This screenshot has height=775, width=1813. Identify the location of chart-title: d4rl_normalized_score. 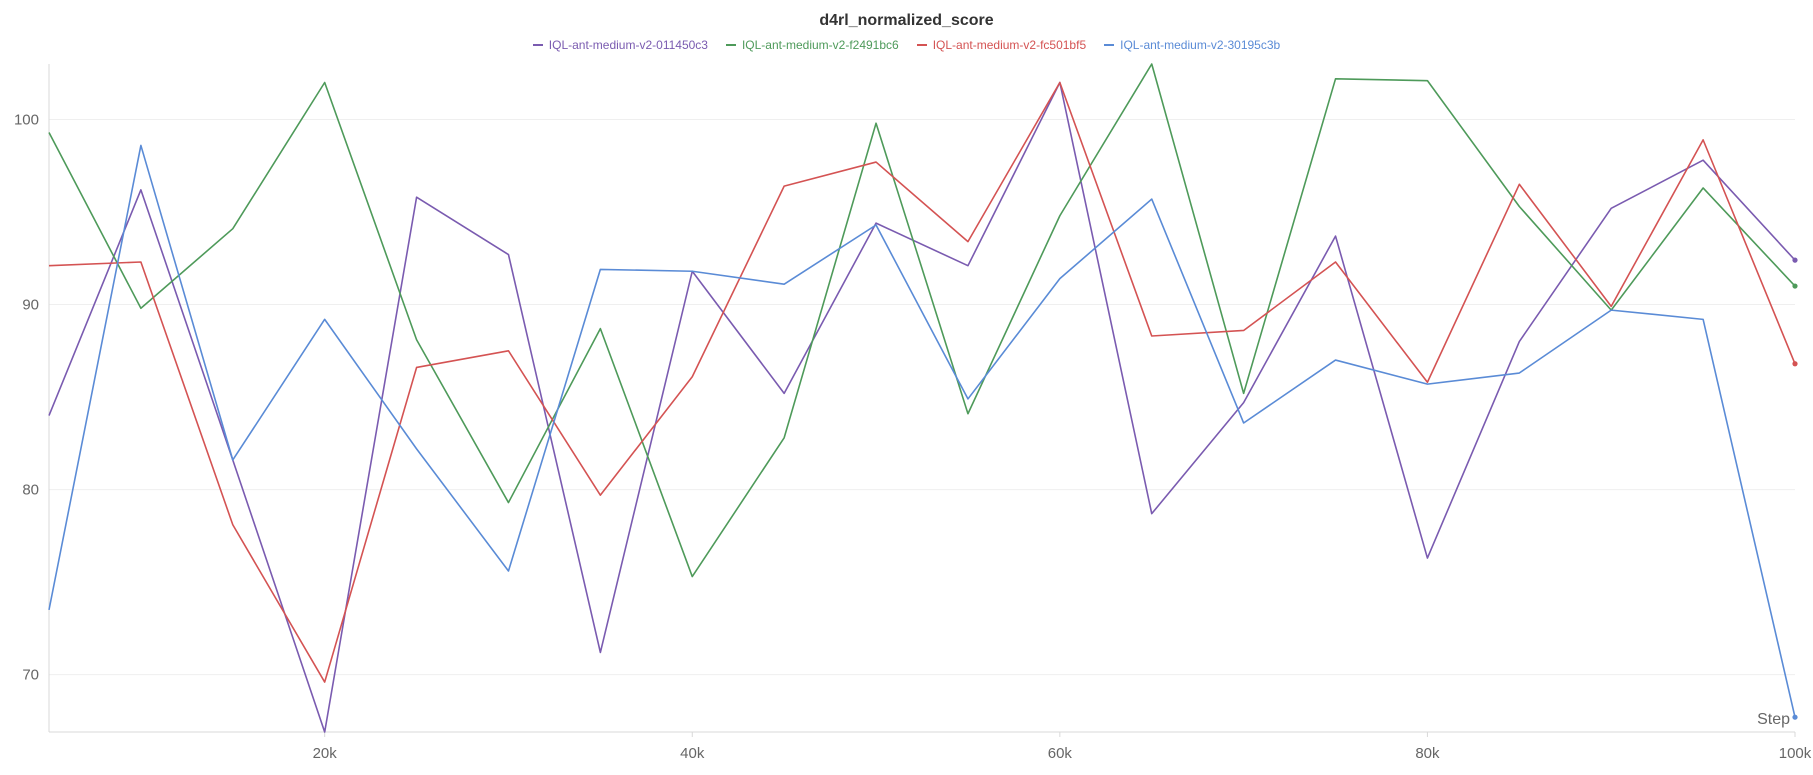
(906, 20).